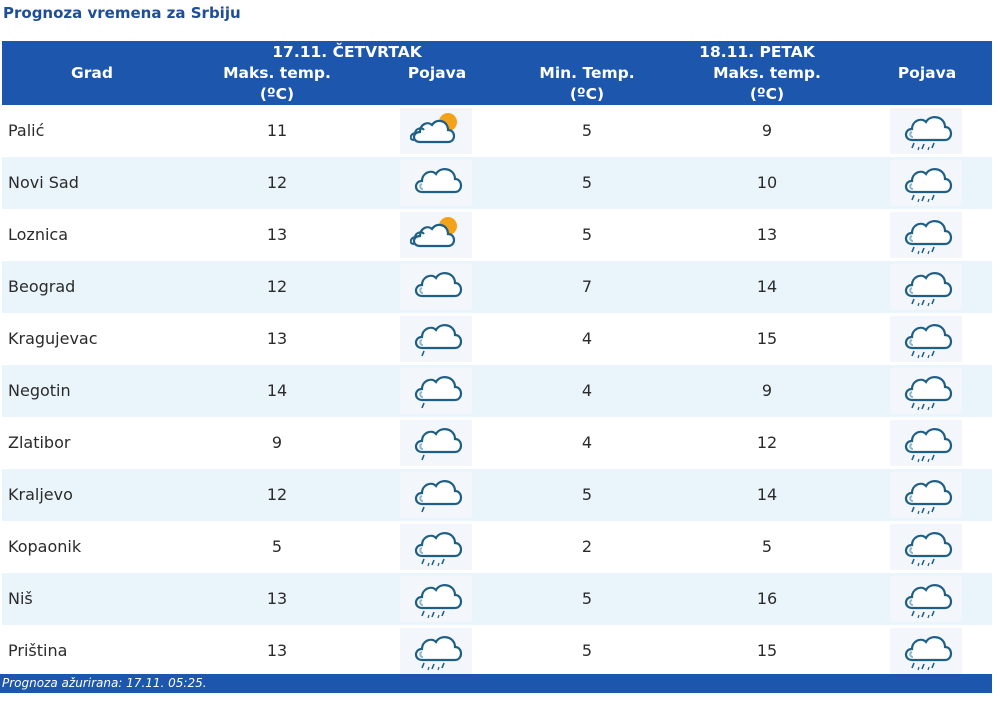  What do you see at coordinates (20, 598) in the screenshot?
I see `city-name: Niš` at bounding box center [20, 598].